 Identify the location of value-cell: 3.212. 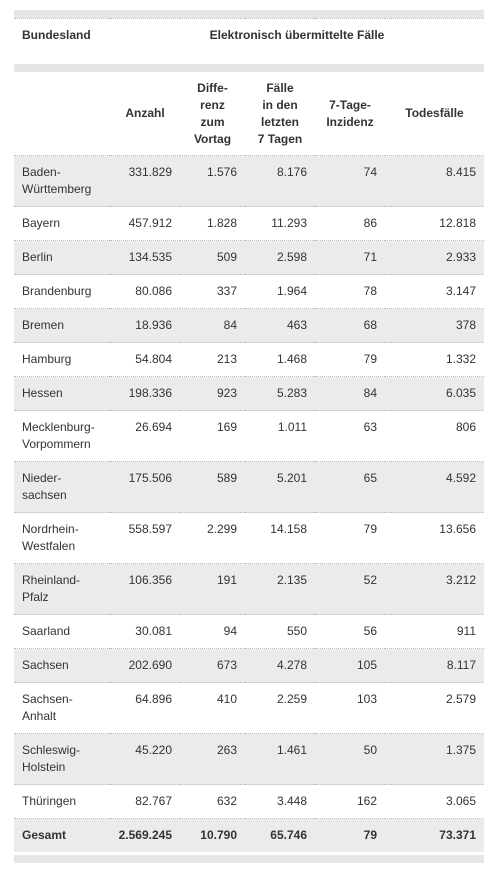
(434, 589).